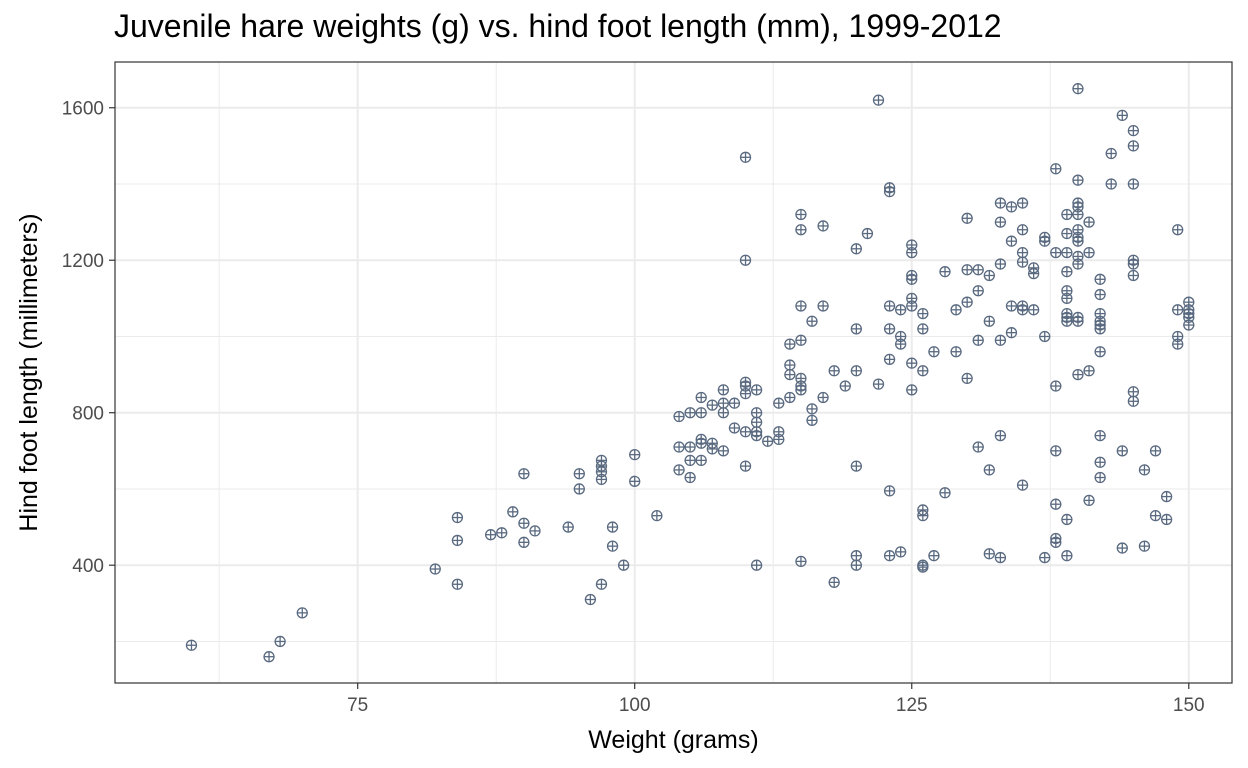 This screenshot has width=1248, height=768. I want to click on y-tick-label: 1600, so click(83, 109).